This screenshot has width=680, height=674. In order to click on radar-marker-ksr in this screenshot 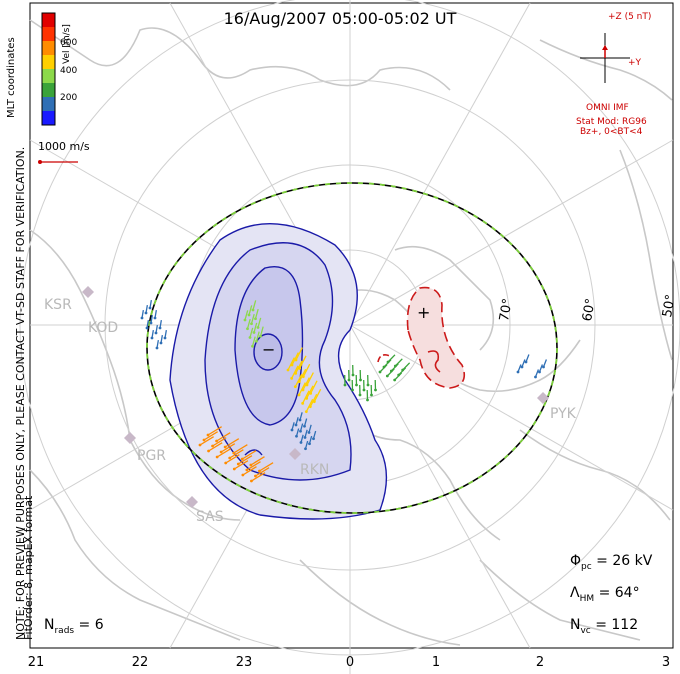, I will do `click(88, 292)`.